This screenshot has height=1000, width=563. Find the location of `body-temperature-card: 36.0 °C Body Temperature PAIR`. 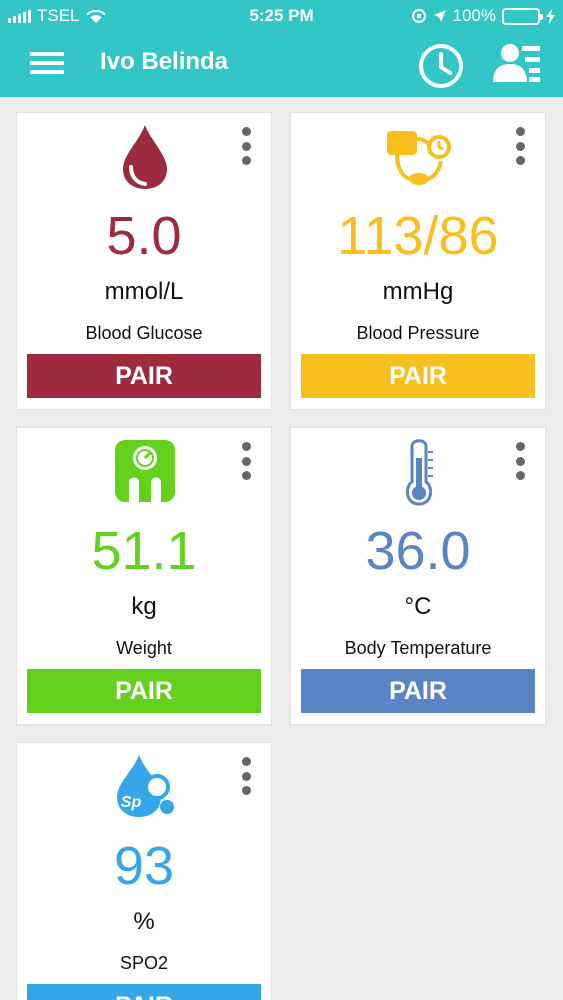

body-temperature-card: 36.0 °C Body Temperature PAIR is located at coordinates (418, 576).